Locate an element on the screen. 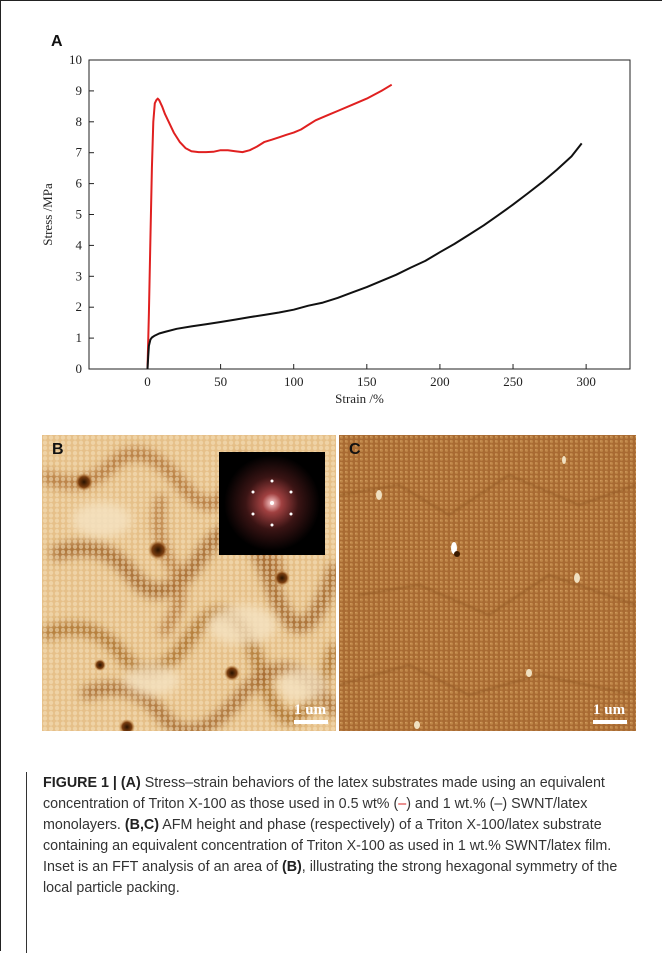  x-tick-label: 250 is located at coordinates (513, 381).